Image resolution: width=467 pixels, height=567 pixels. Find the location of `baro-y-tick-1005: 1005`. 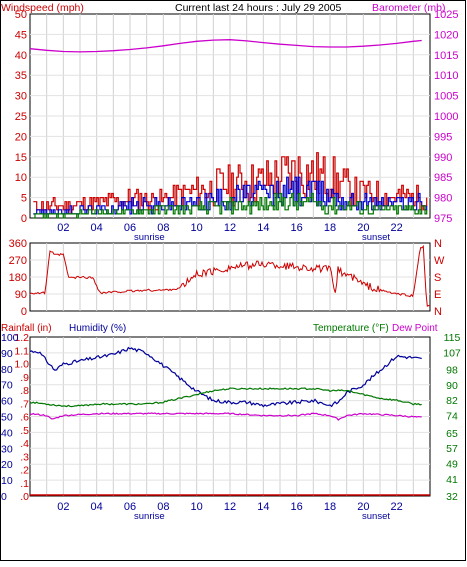

baro-y-tick-1005: 1005 is located at coordinates (446, 97).